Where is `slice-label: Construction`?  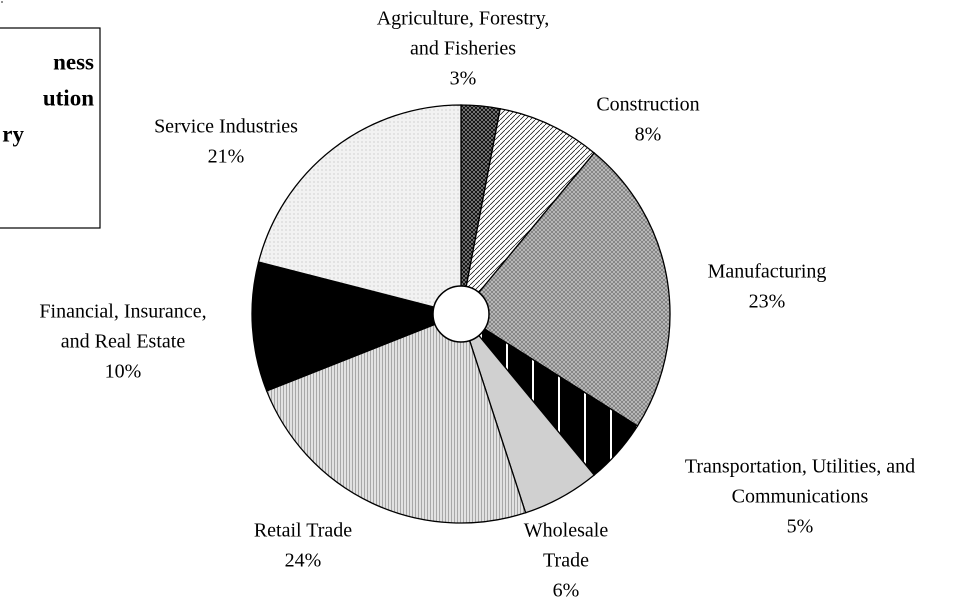 slice-label: Construction is located at coordinates (647, 105).